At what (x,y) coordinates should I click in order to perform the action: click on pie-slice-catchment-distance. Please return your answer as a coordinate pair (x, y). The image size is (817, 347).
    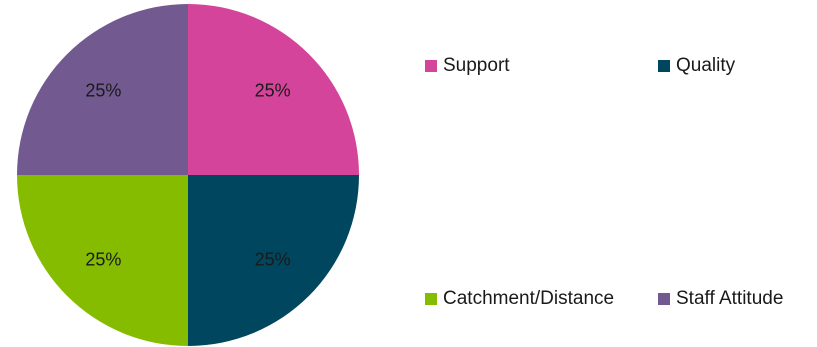
    Looking at the image, I should click on (102, 260).